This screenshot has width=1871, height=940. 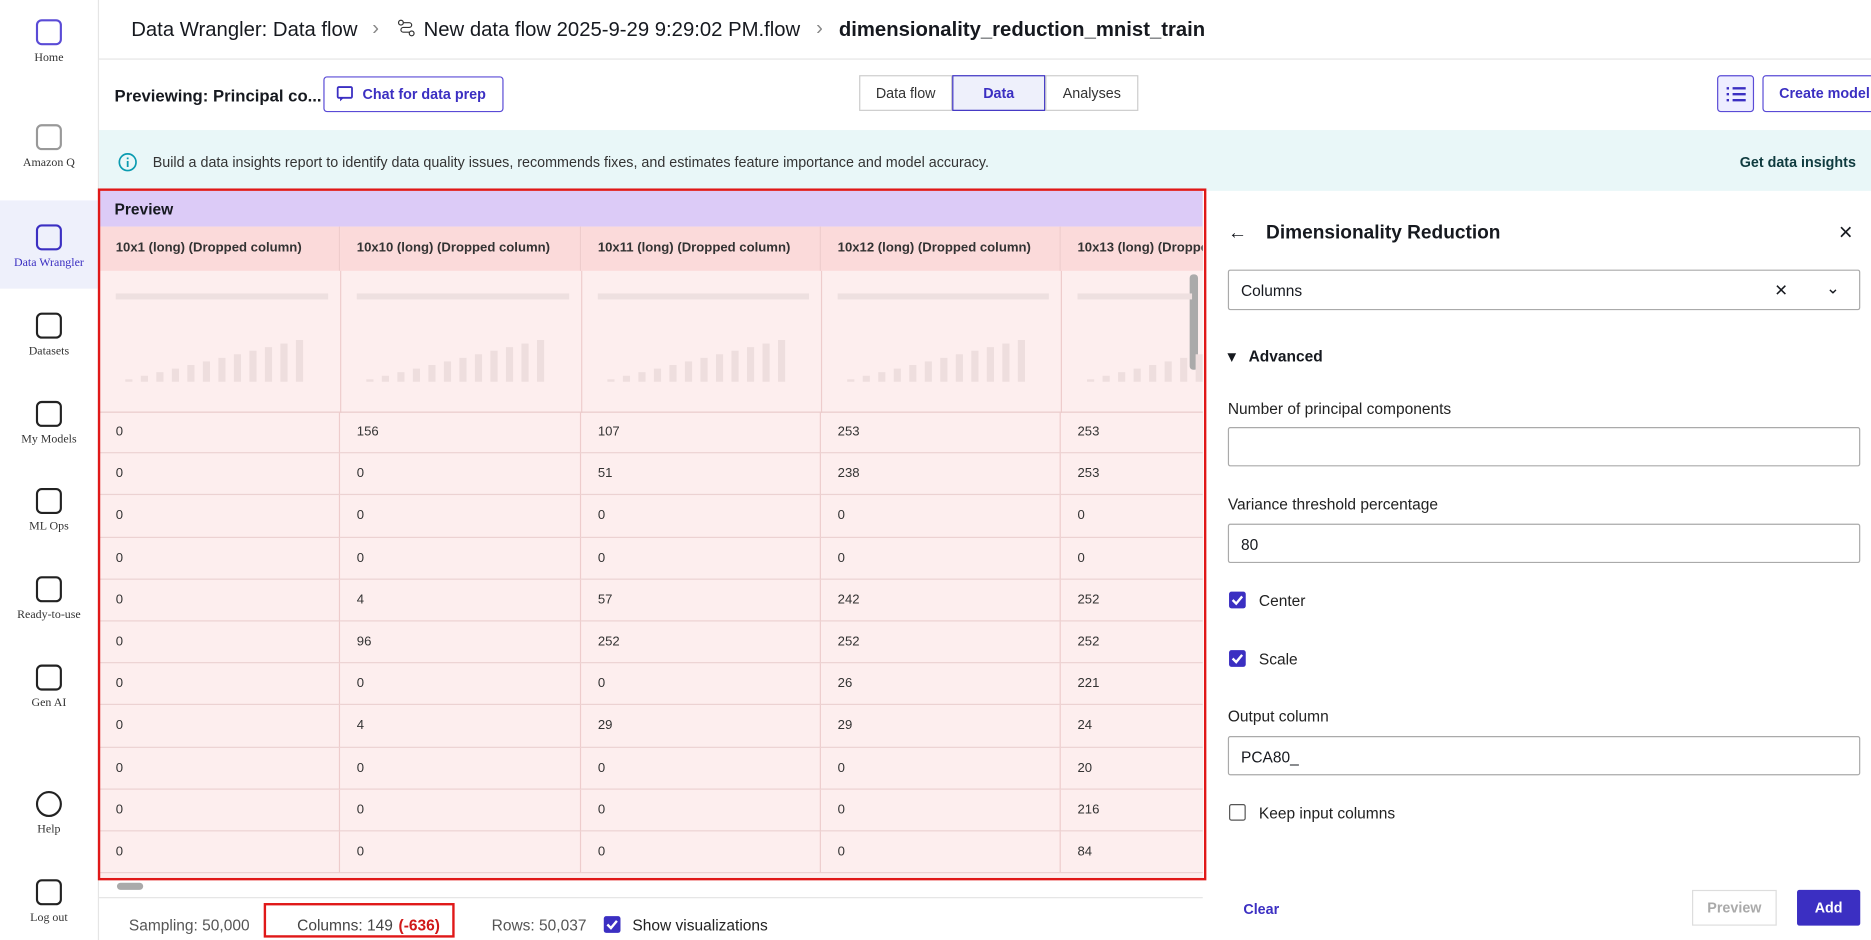 What do you see at coordinates (49, 422) in the screenshot?
I see `nav-item: My Models` at bounding box center [49, 422].